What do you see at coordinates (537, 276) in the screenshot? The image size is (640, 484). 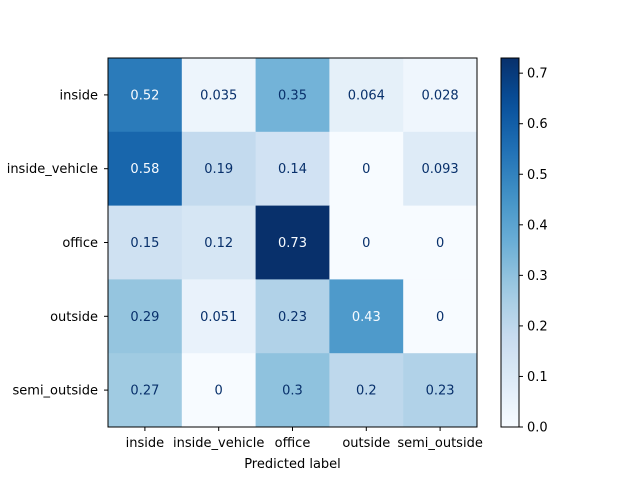 I see `colorbar-tick-label-3: 0.3` at bounding box center [537, 276].